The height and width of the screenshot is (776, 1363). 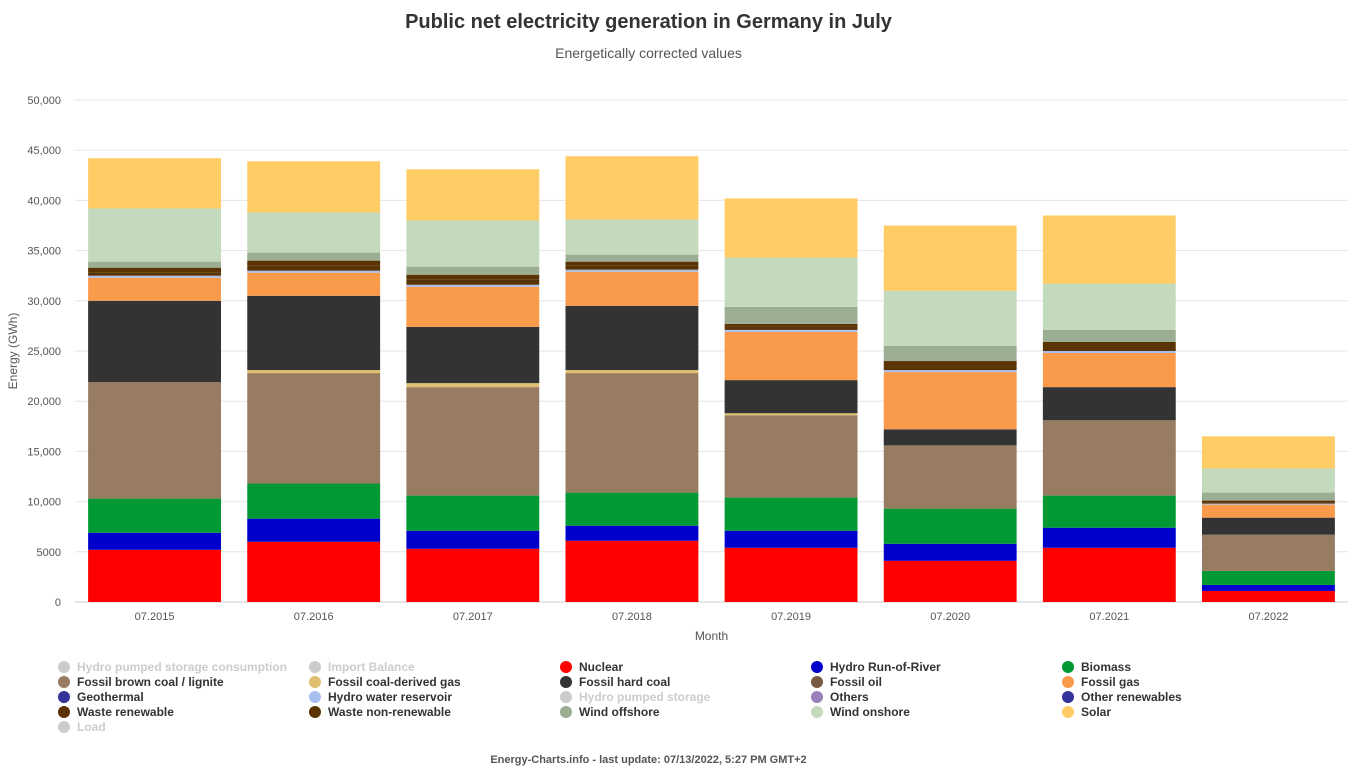 I want to click on y-tick-label: 40,000, so click(x=44, y=201).